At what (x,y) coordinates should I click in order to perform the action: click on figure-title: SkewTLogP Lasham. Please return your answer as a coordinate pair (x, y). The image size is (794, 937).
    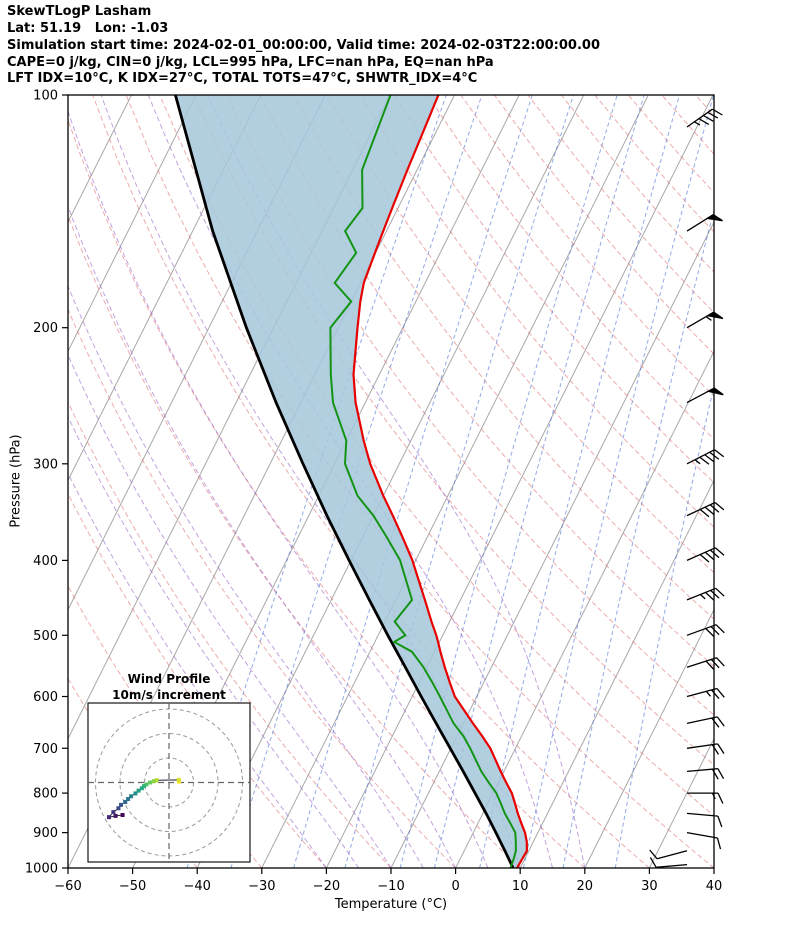
    Looking at the image, I should click on (79, 11).